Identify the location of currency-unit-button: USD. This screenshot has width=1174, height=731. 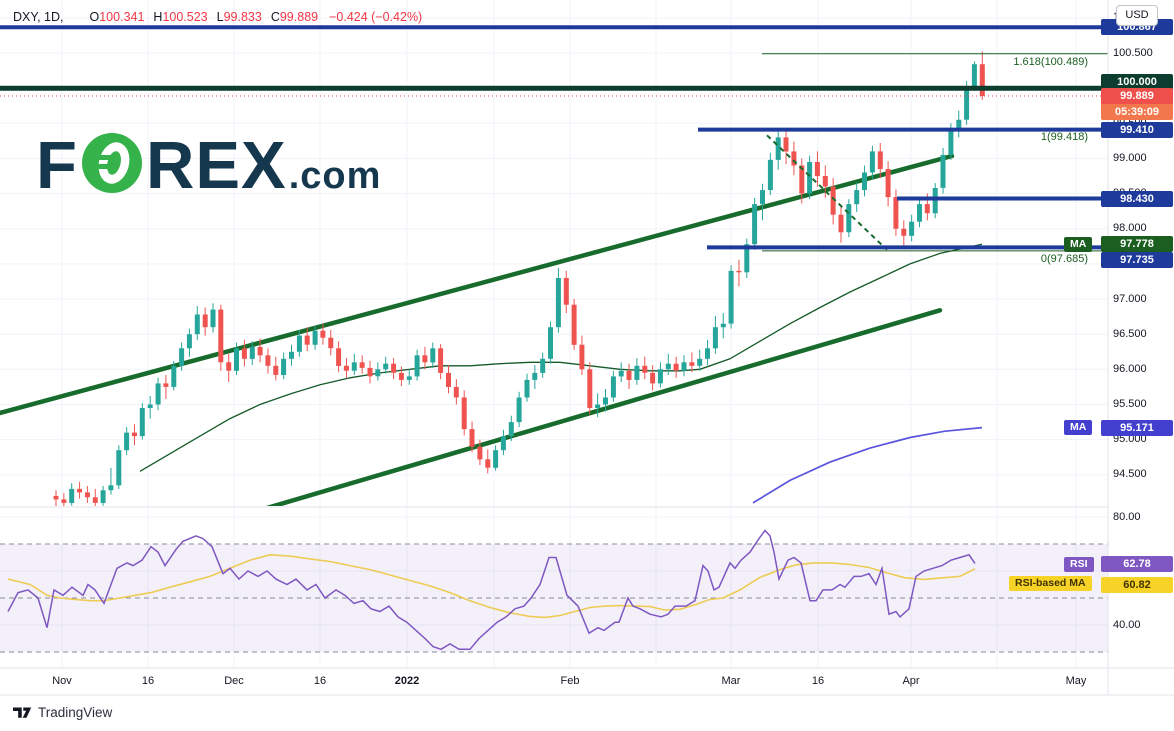
(1137, 15).